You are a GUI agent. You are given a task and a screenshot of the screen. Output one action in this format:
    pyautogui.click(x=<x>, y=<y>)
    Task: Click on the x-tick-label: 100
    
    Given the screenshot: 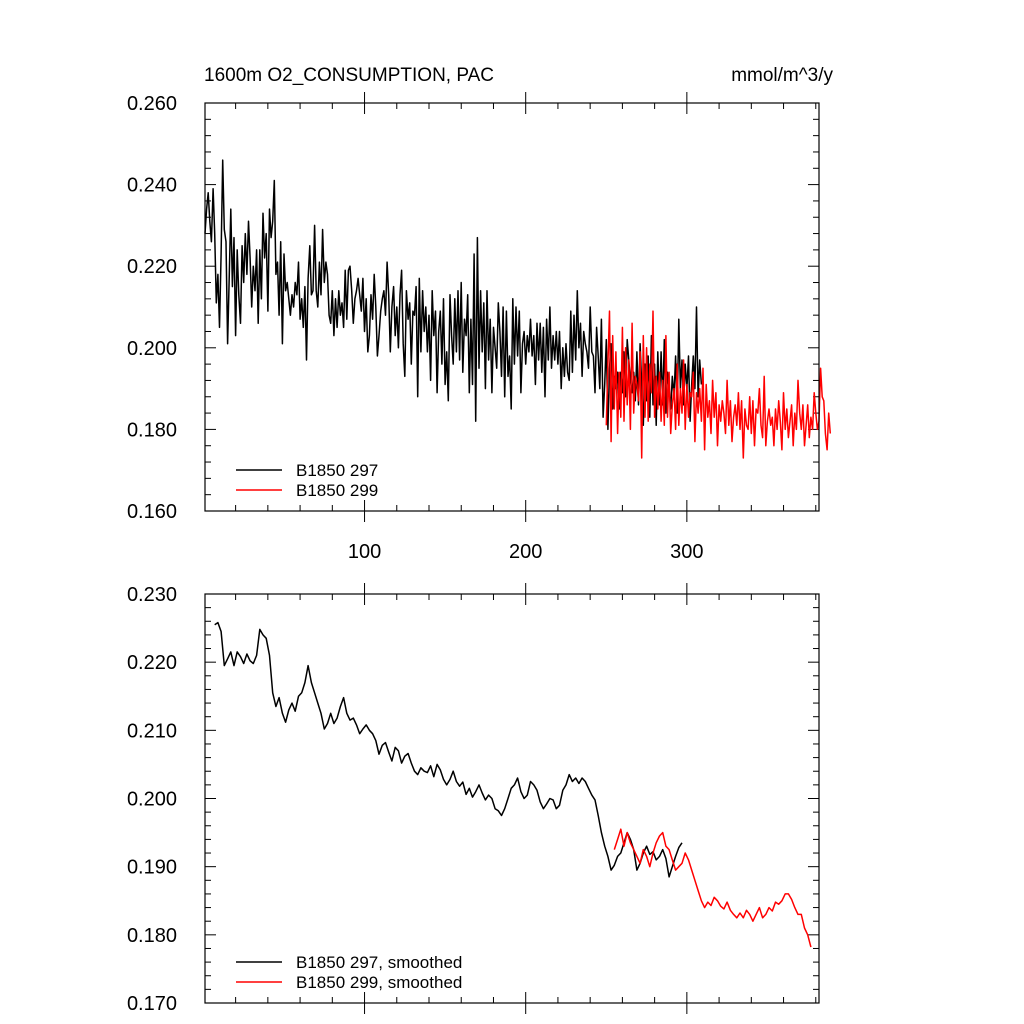 What is the action you would take?
    pyautogui.click(x=364, y=552)
    